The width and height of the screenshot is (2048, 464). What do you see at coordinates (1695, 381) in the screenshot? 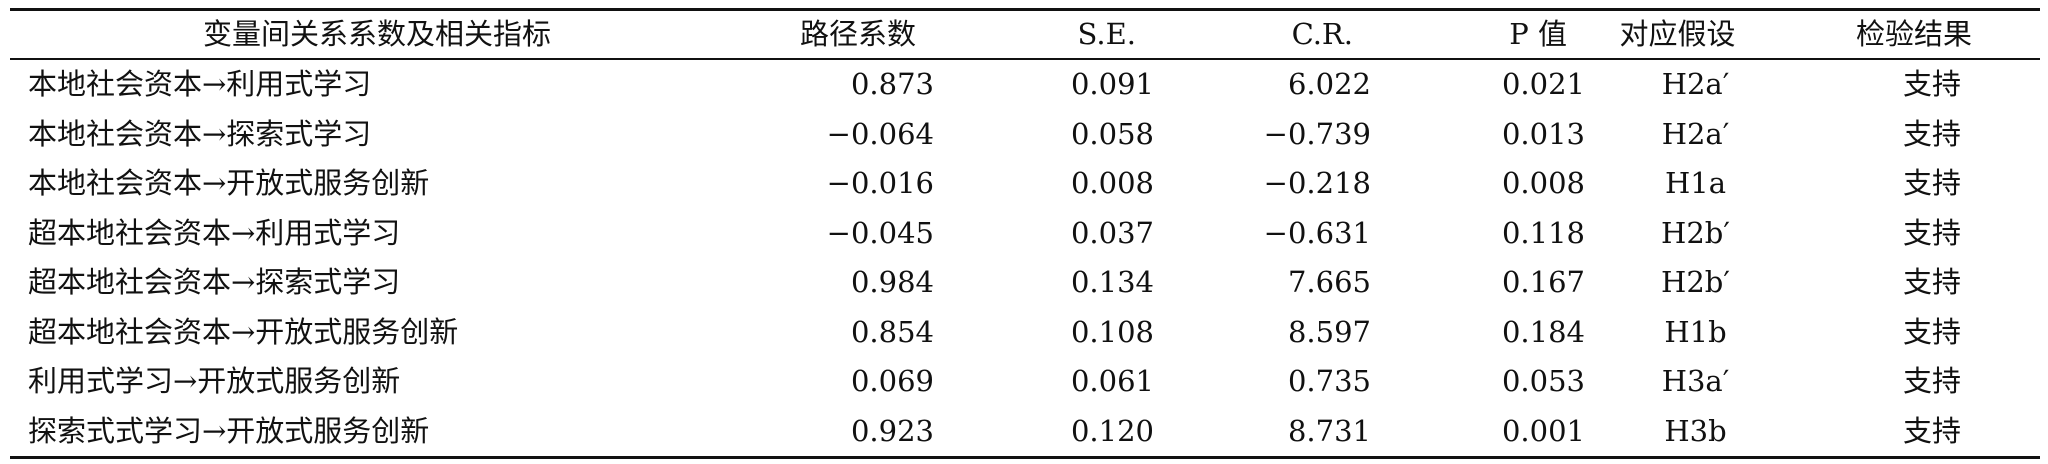
I see `cell-hypothesis: H3a′` at bounding box center [1695, 381].